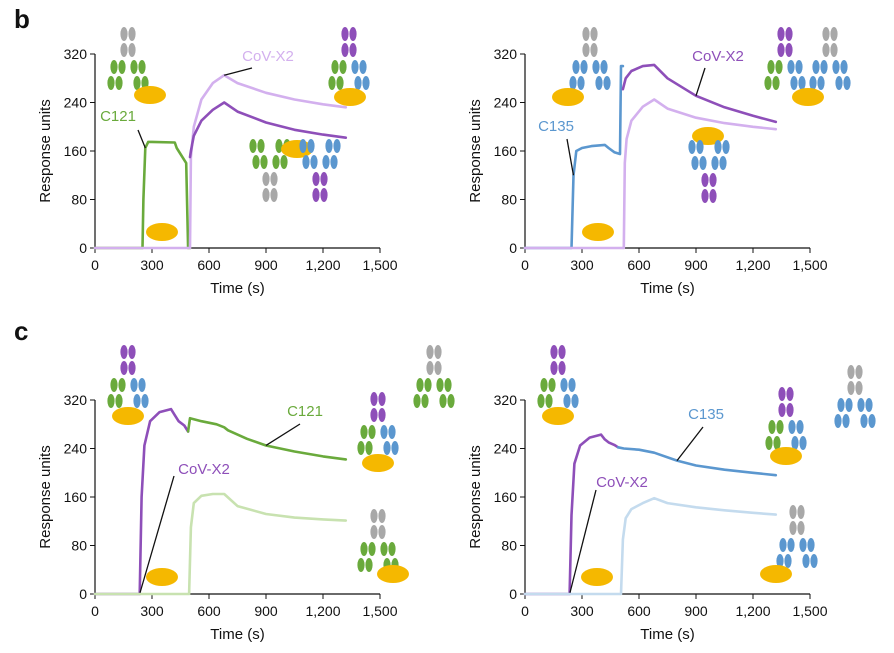 The width and height of the screenshot is (894, 653). Describe the element at coordinates (22, 19) in the screenshot. I see `panel-label-b: b` at that location.